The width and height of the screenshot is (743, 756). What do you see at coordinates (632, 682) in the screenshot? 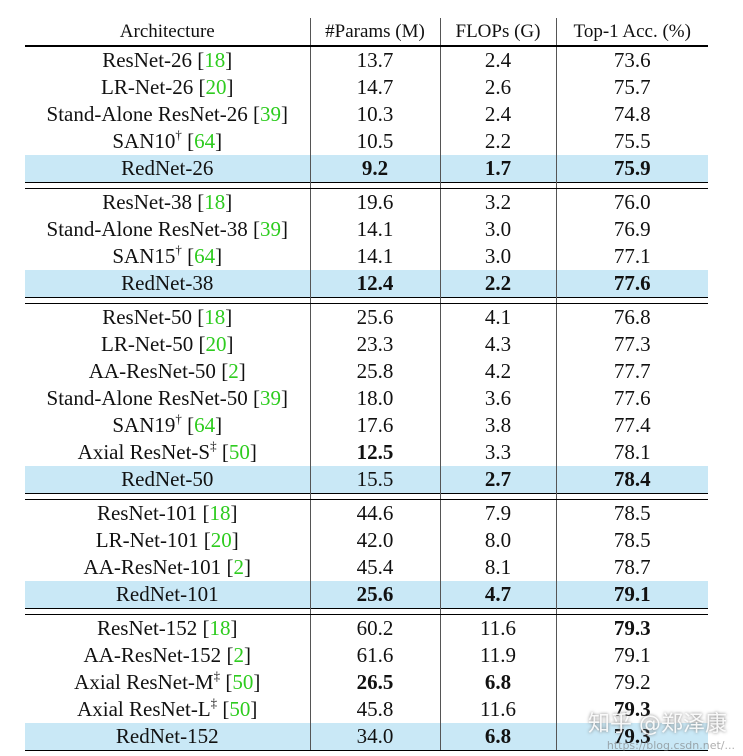
I see `value-acc: 79.2` at bounding box center [632, 682].